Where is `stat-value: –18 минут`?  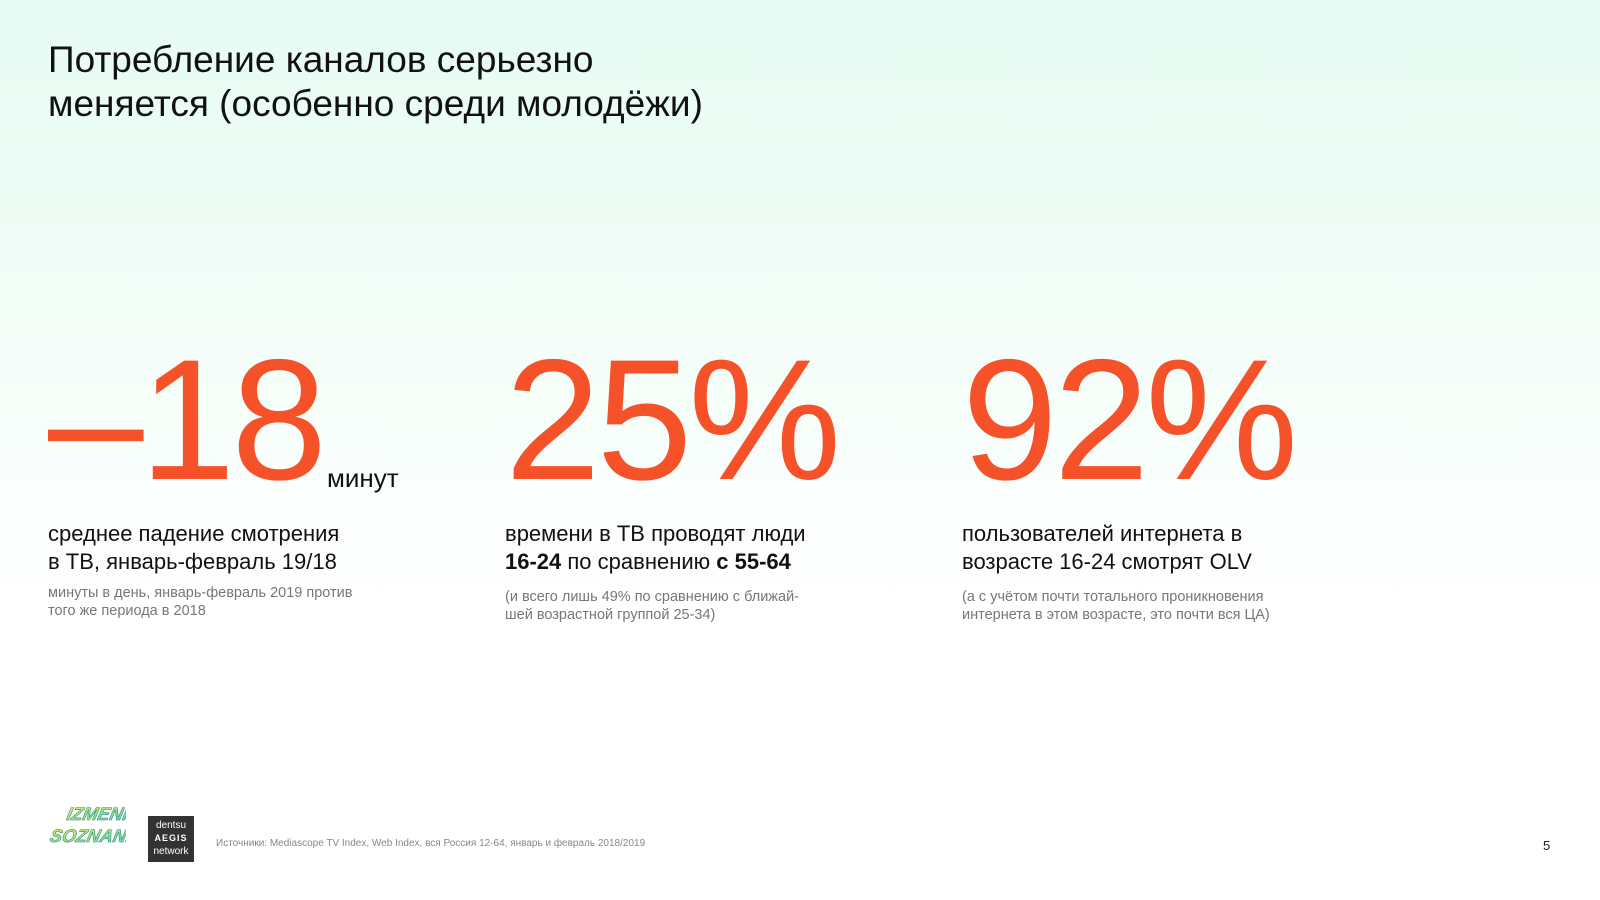 stat-value: –18 минут is located at coordinates (258, 420).